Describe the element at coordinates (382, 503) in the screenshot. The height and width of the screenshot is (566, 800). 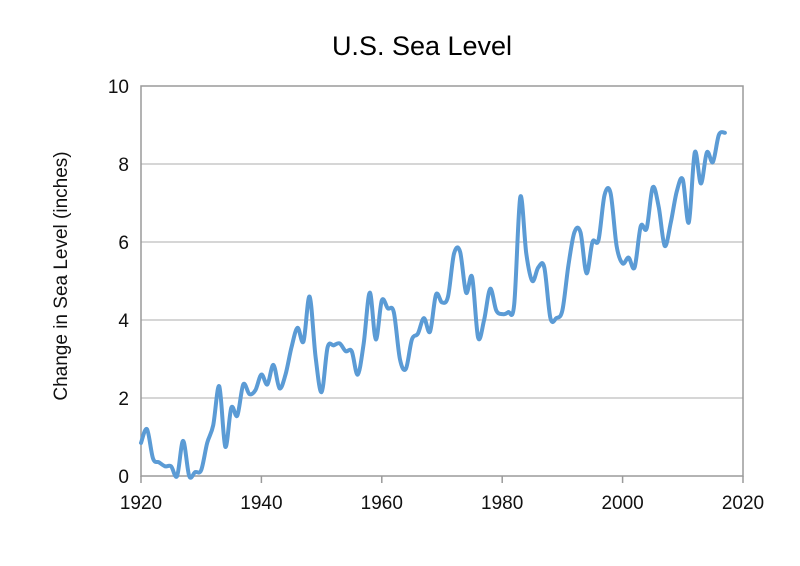
I see `x-tick-label: 1960` at that location.